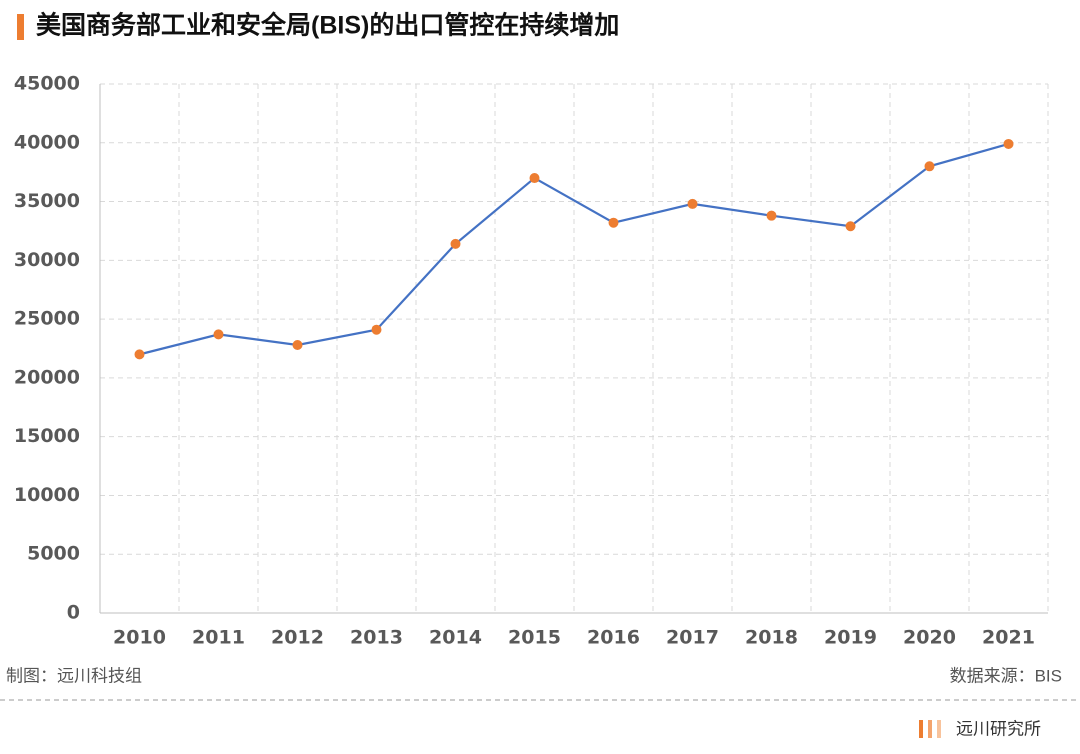  What do you see at coordinates (297, 638) in the screenshot?
I see `x-tick-label: 2012` at bounding box center [297, 638].